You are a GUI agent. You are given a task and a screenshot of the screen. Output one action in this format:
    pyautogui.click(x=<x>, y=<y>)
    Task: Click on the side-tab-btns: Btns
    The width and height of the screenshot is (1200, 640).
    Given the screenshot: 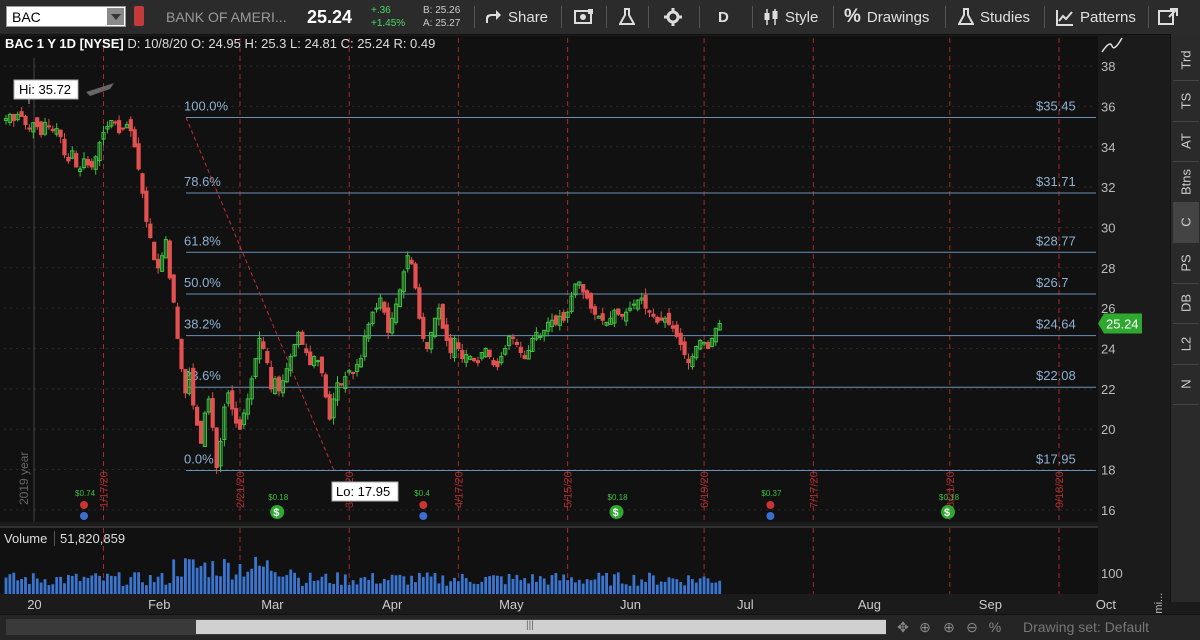 What is the action you would take?
    pyautogui.click(x=1186, y=182)
    